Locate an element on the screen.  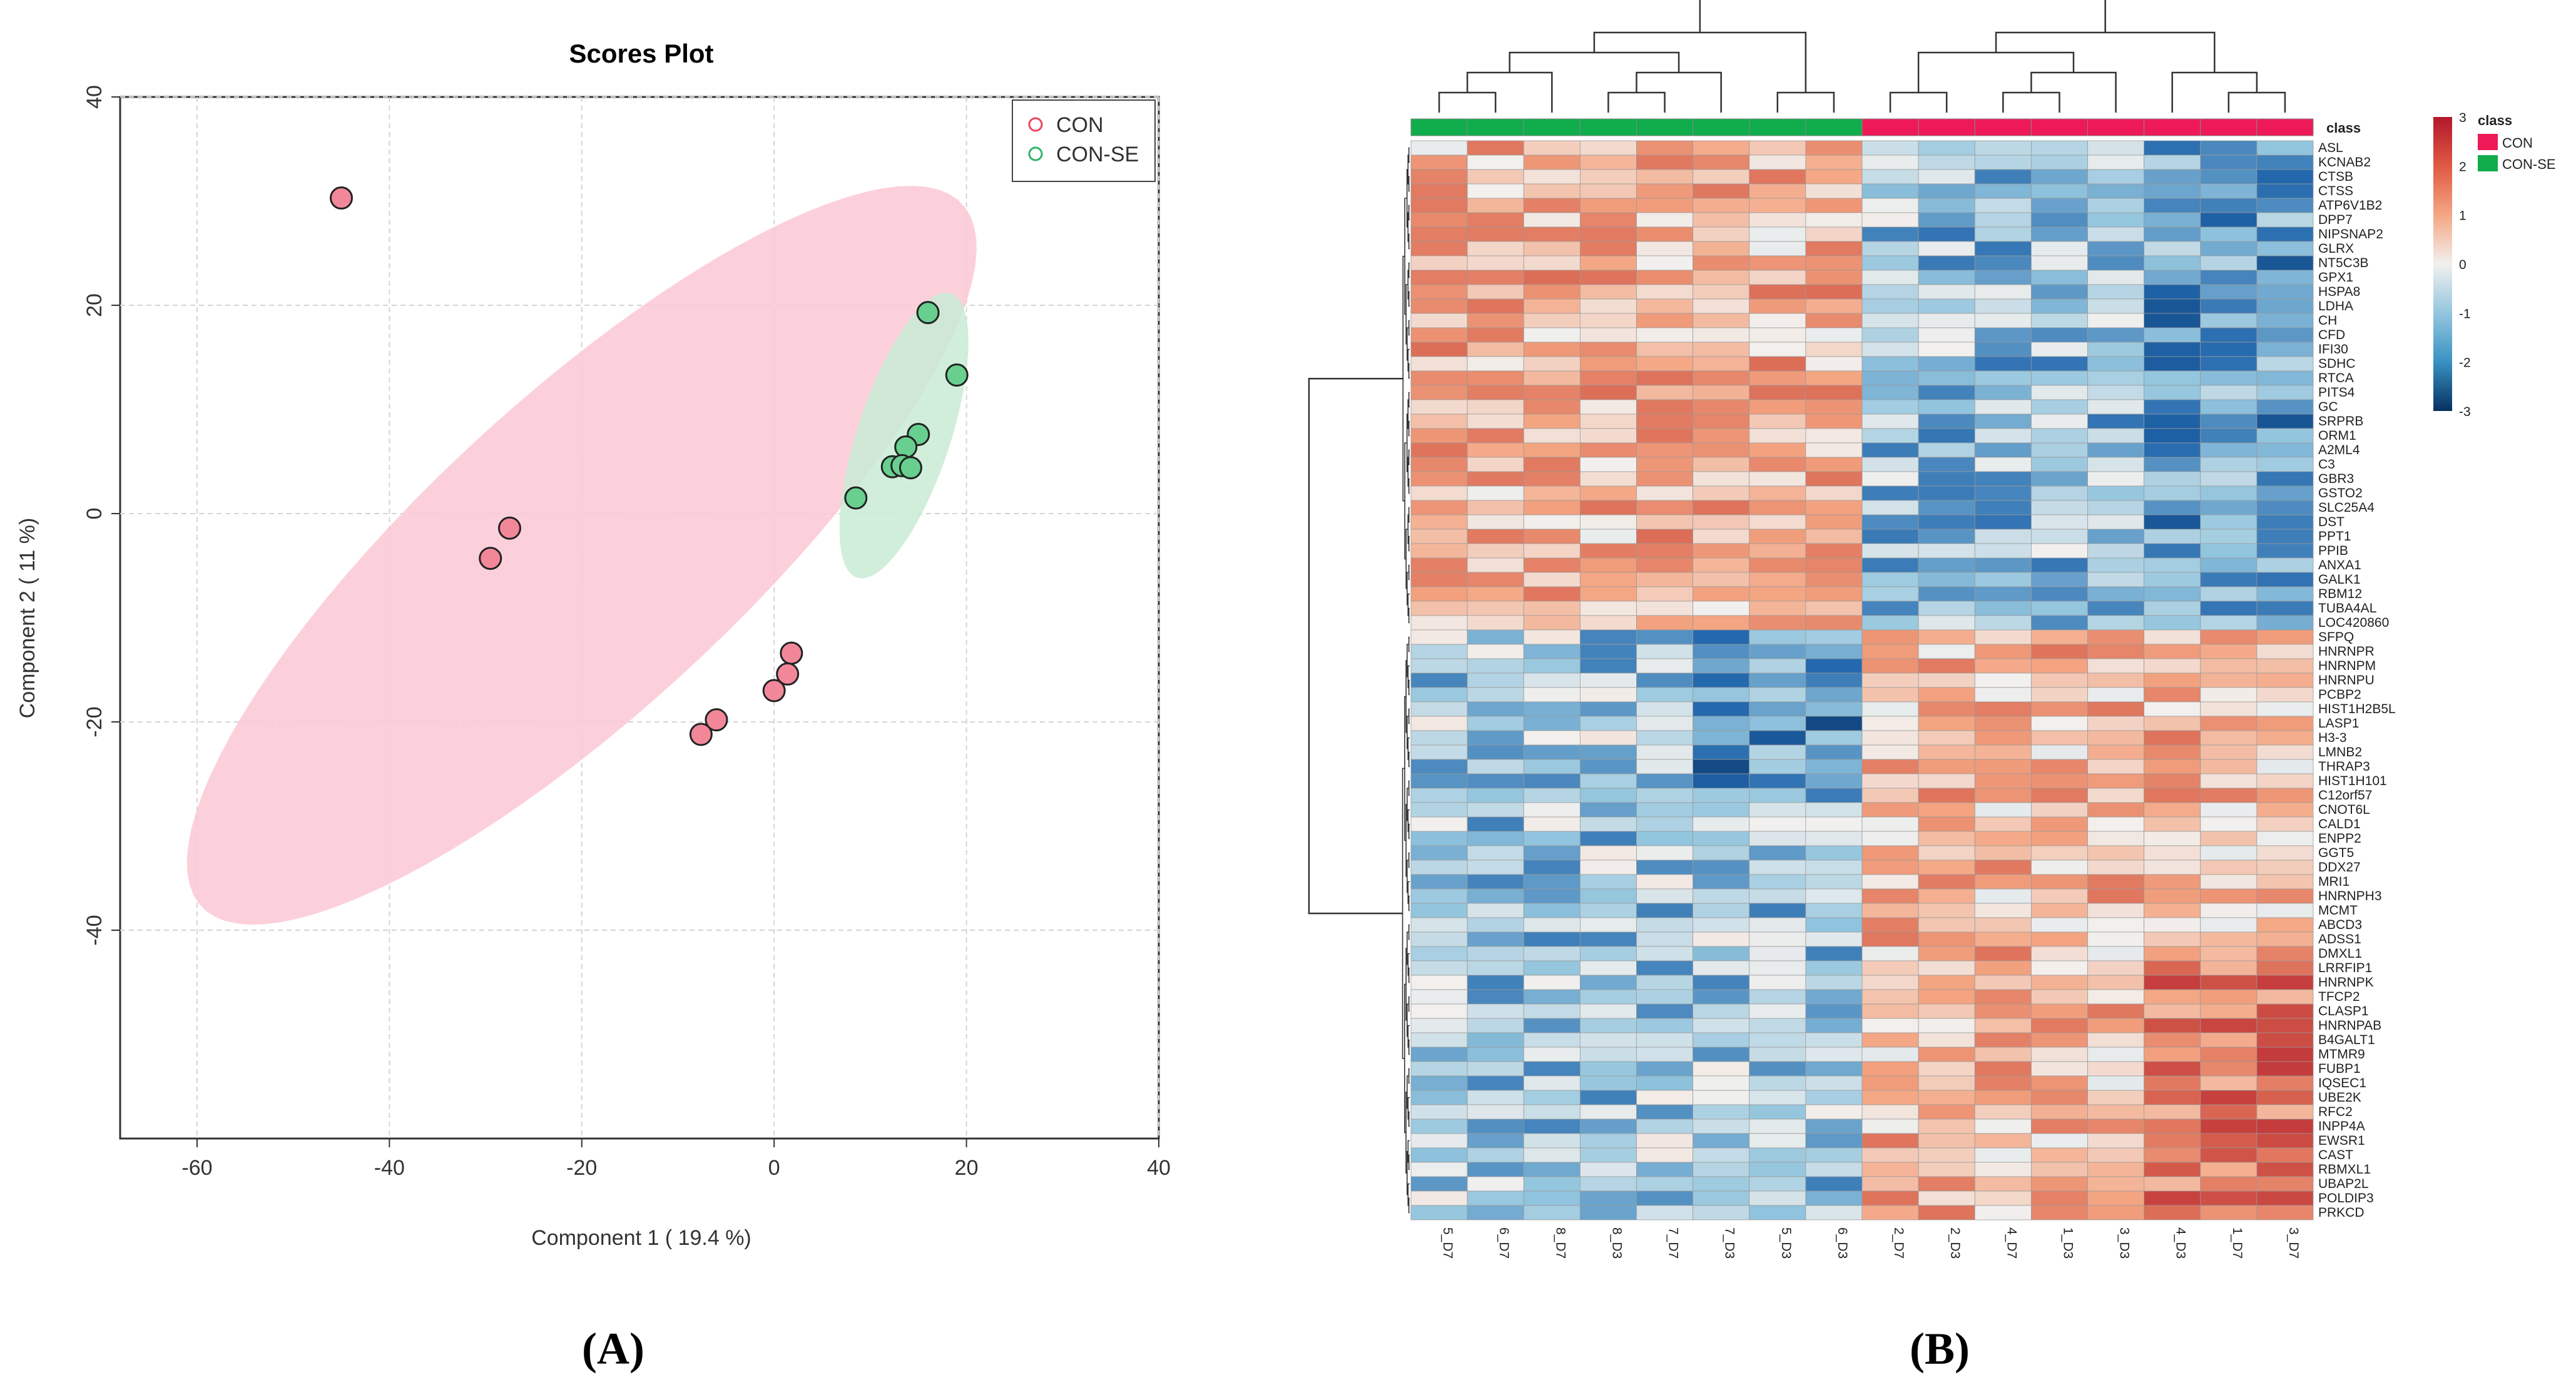
gene-label: THRAP3 is located at coordinates (2344, 766).